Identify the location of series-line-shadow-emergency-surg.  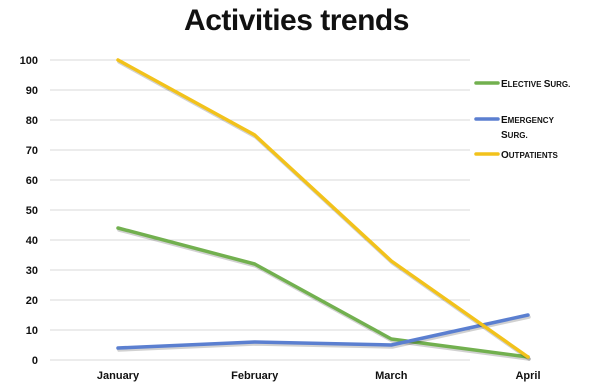
(324, 333).